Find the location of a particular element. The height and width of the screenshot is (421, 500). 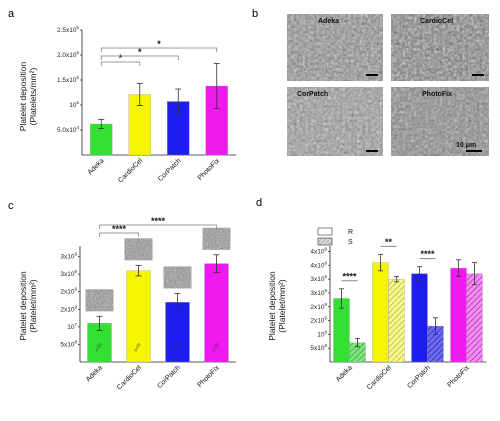

panel-letter-c: c is located at coordinates (11, 206).